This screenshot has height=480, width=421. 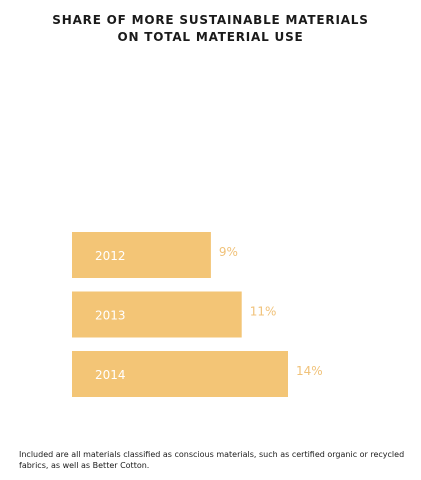 What do you see at coordinates (110, 375) in the screenshot?
I see `bar-category-label-2014: 2014` at bounding box center [110, 375].